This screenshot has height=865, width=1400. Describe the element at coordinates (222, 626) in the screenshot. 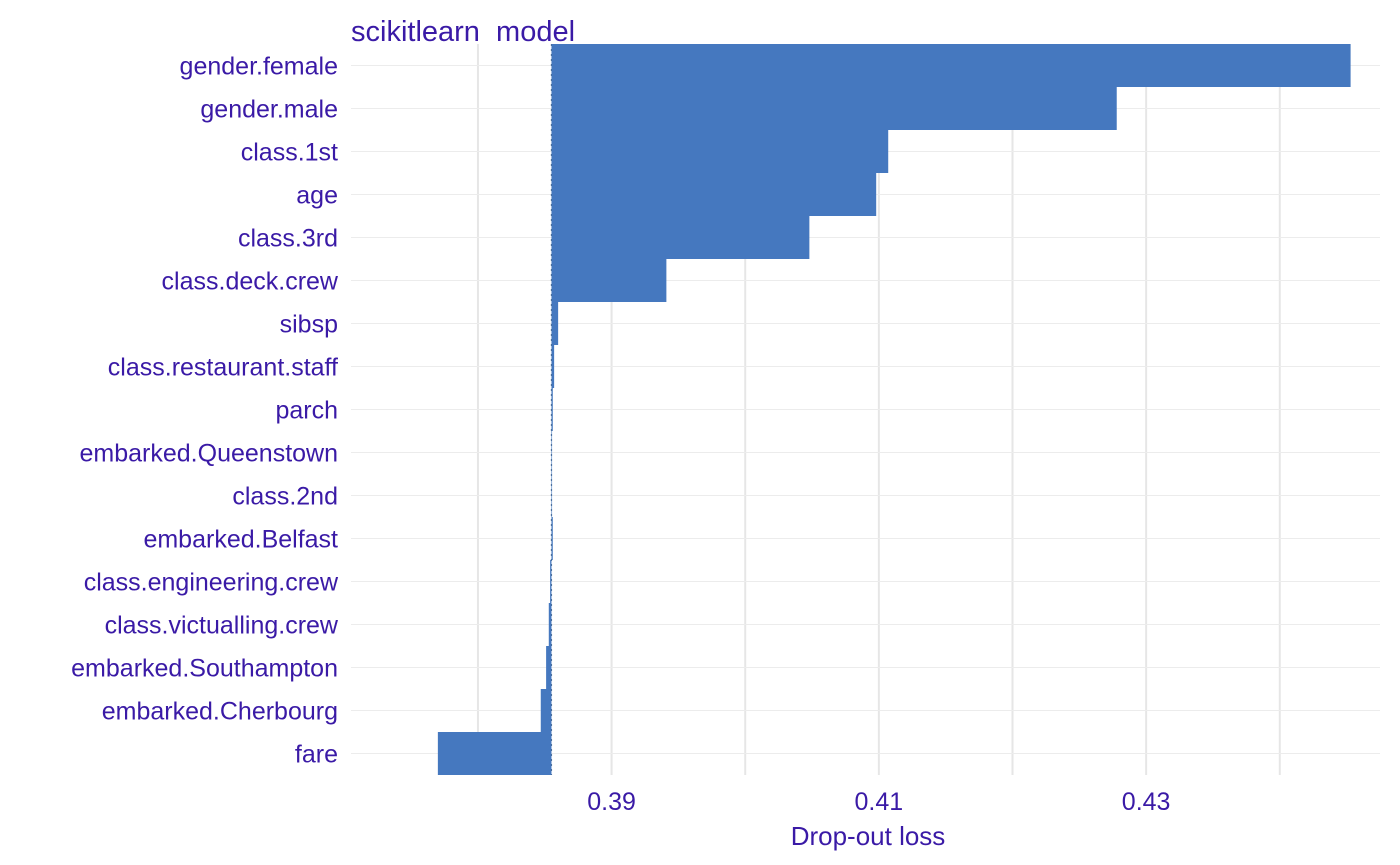

I see `category-label: class.victualling.crew` at that location.